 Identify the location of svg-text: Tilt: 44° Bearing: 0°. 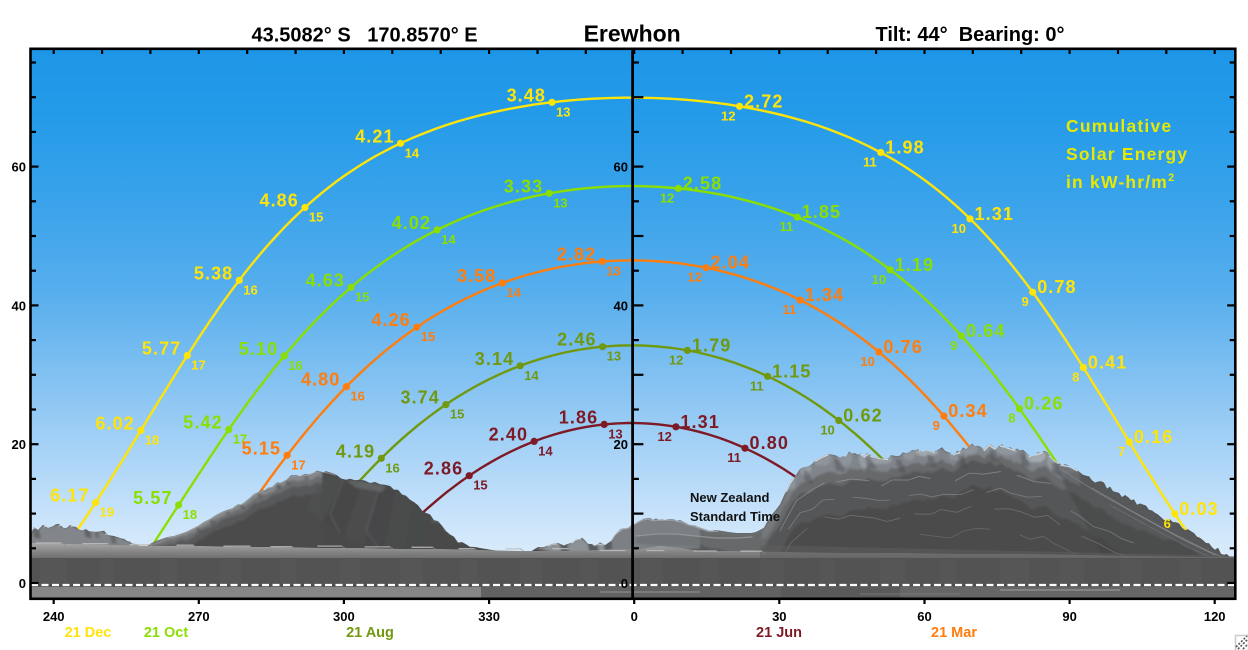
(970, 35).